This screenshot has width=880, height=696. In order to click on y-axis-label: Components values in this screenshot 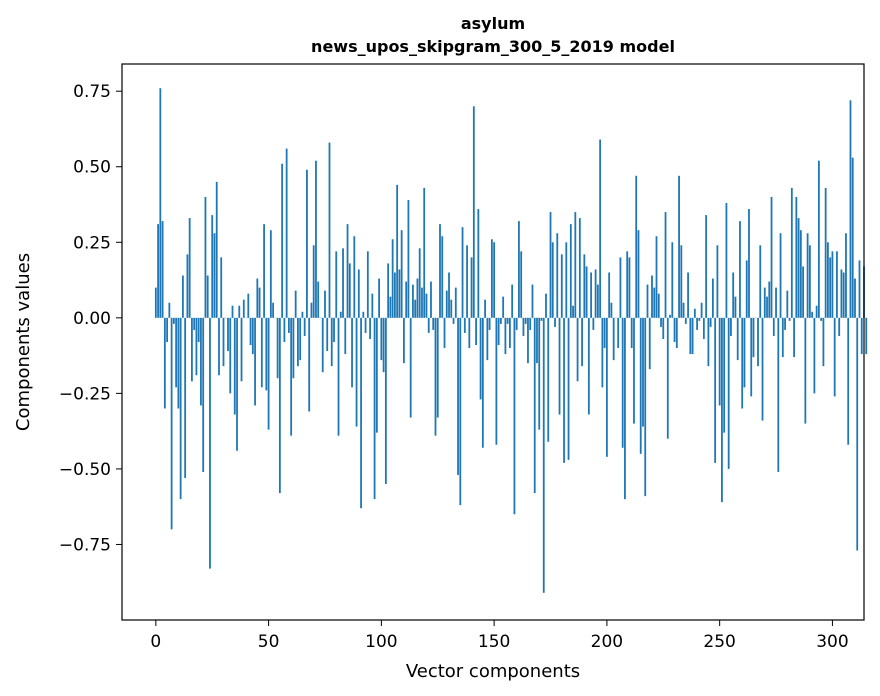, I will do `click(23, 342)`.